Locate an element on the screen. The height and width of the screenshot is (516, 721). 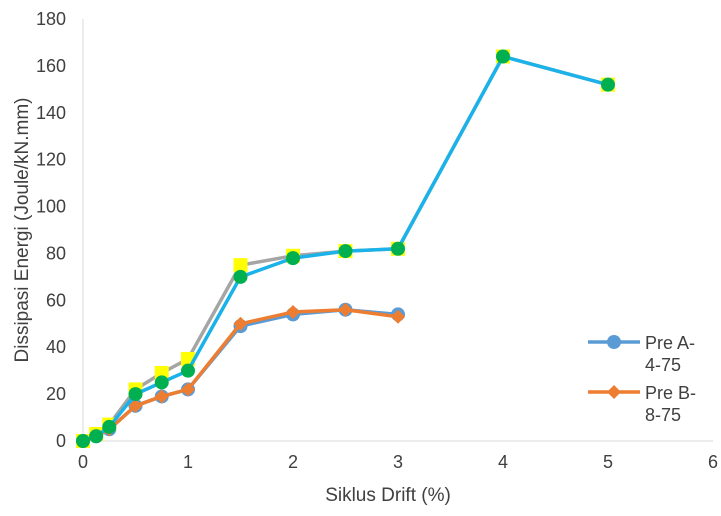
x-tick-labels: 0 1 2 3 4 5 6 is located at coordinates (398, 462).